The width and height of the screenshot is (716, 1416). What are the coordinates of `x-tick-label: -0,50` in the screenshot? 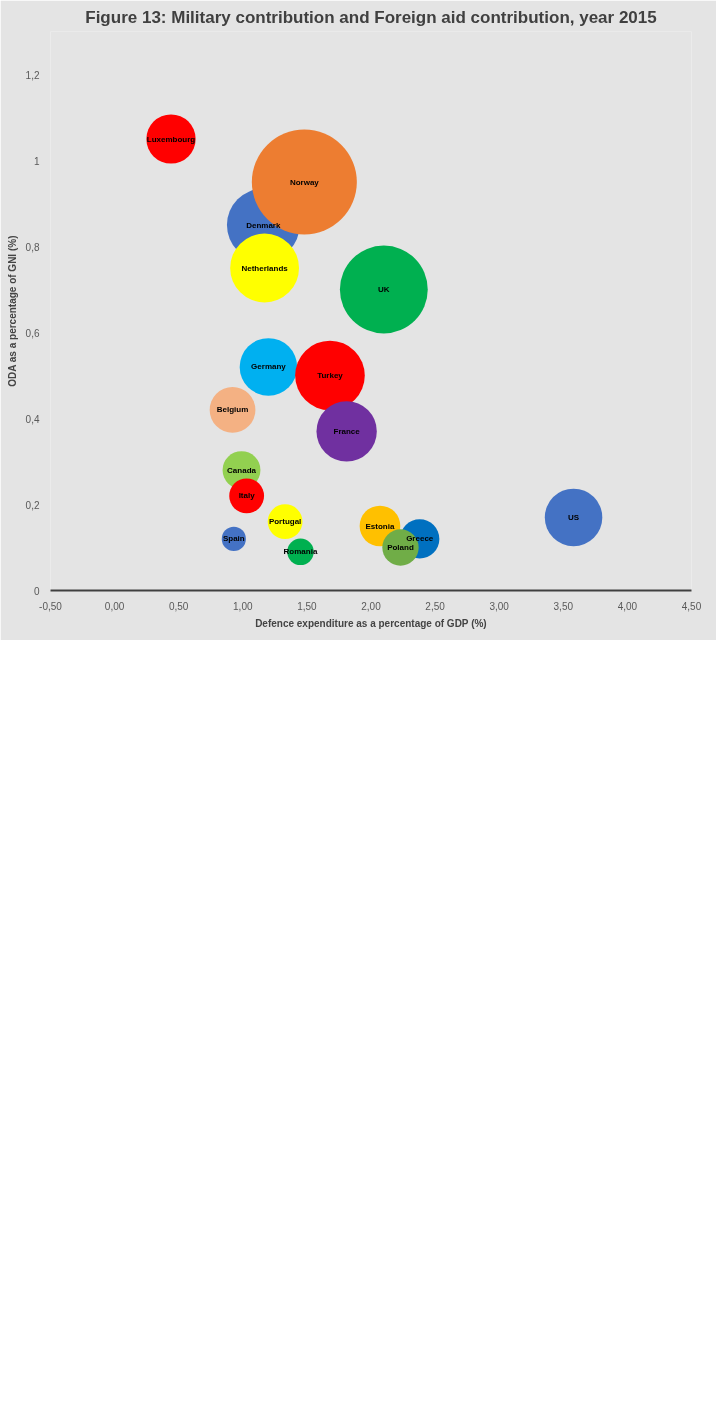 It's located at (51, 606).